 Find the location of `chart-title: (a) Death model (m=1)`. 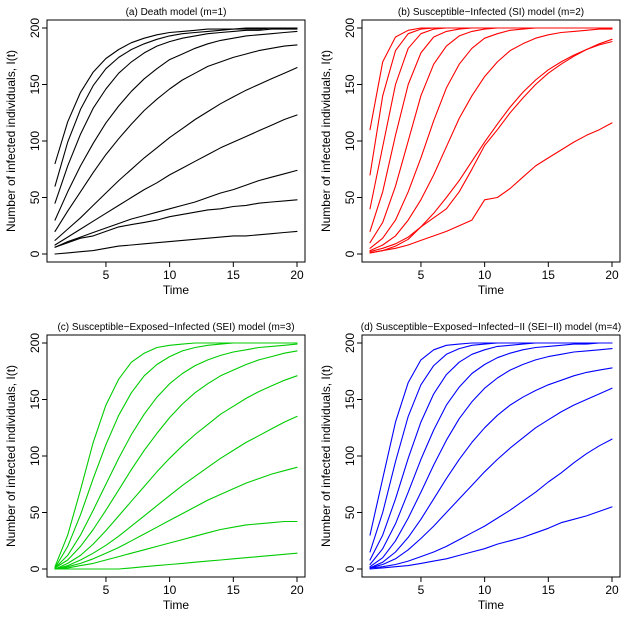

chart-title: (a) Death model (m=1) is located at coordinates (176, 12).